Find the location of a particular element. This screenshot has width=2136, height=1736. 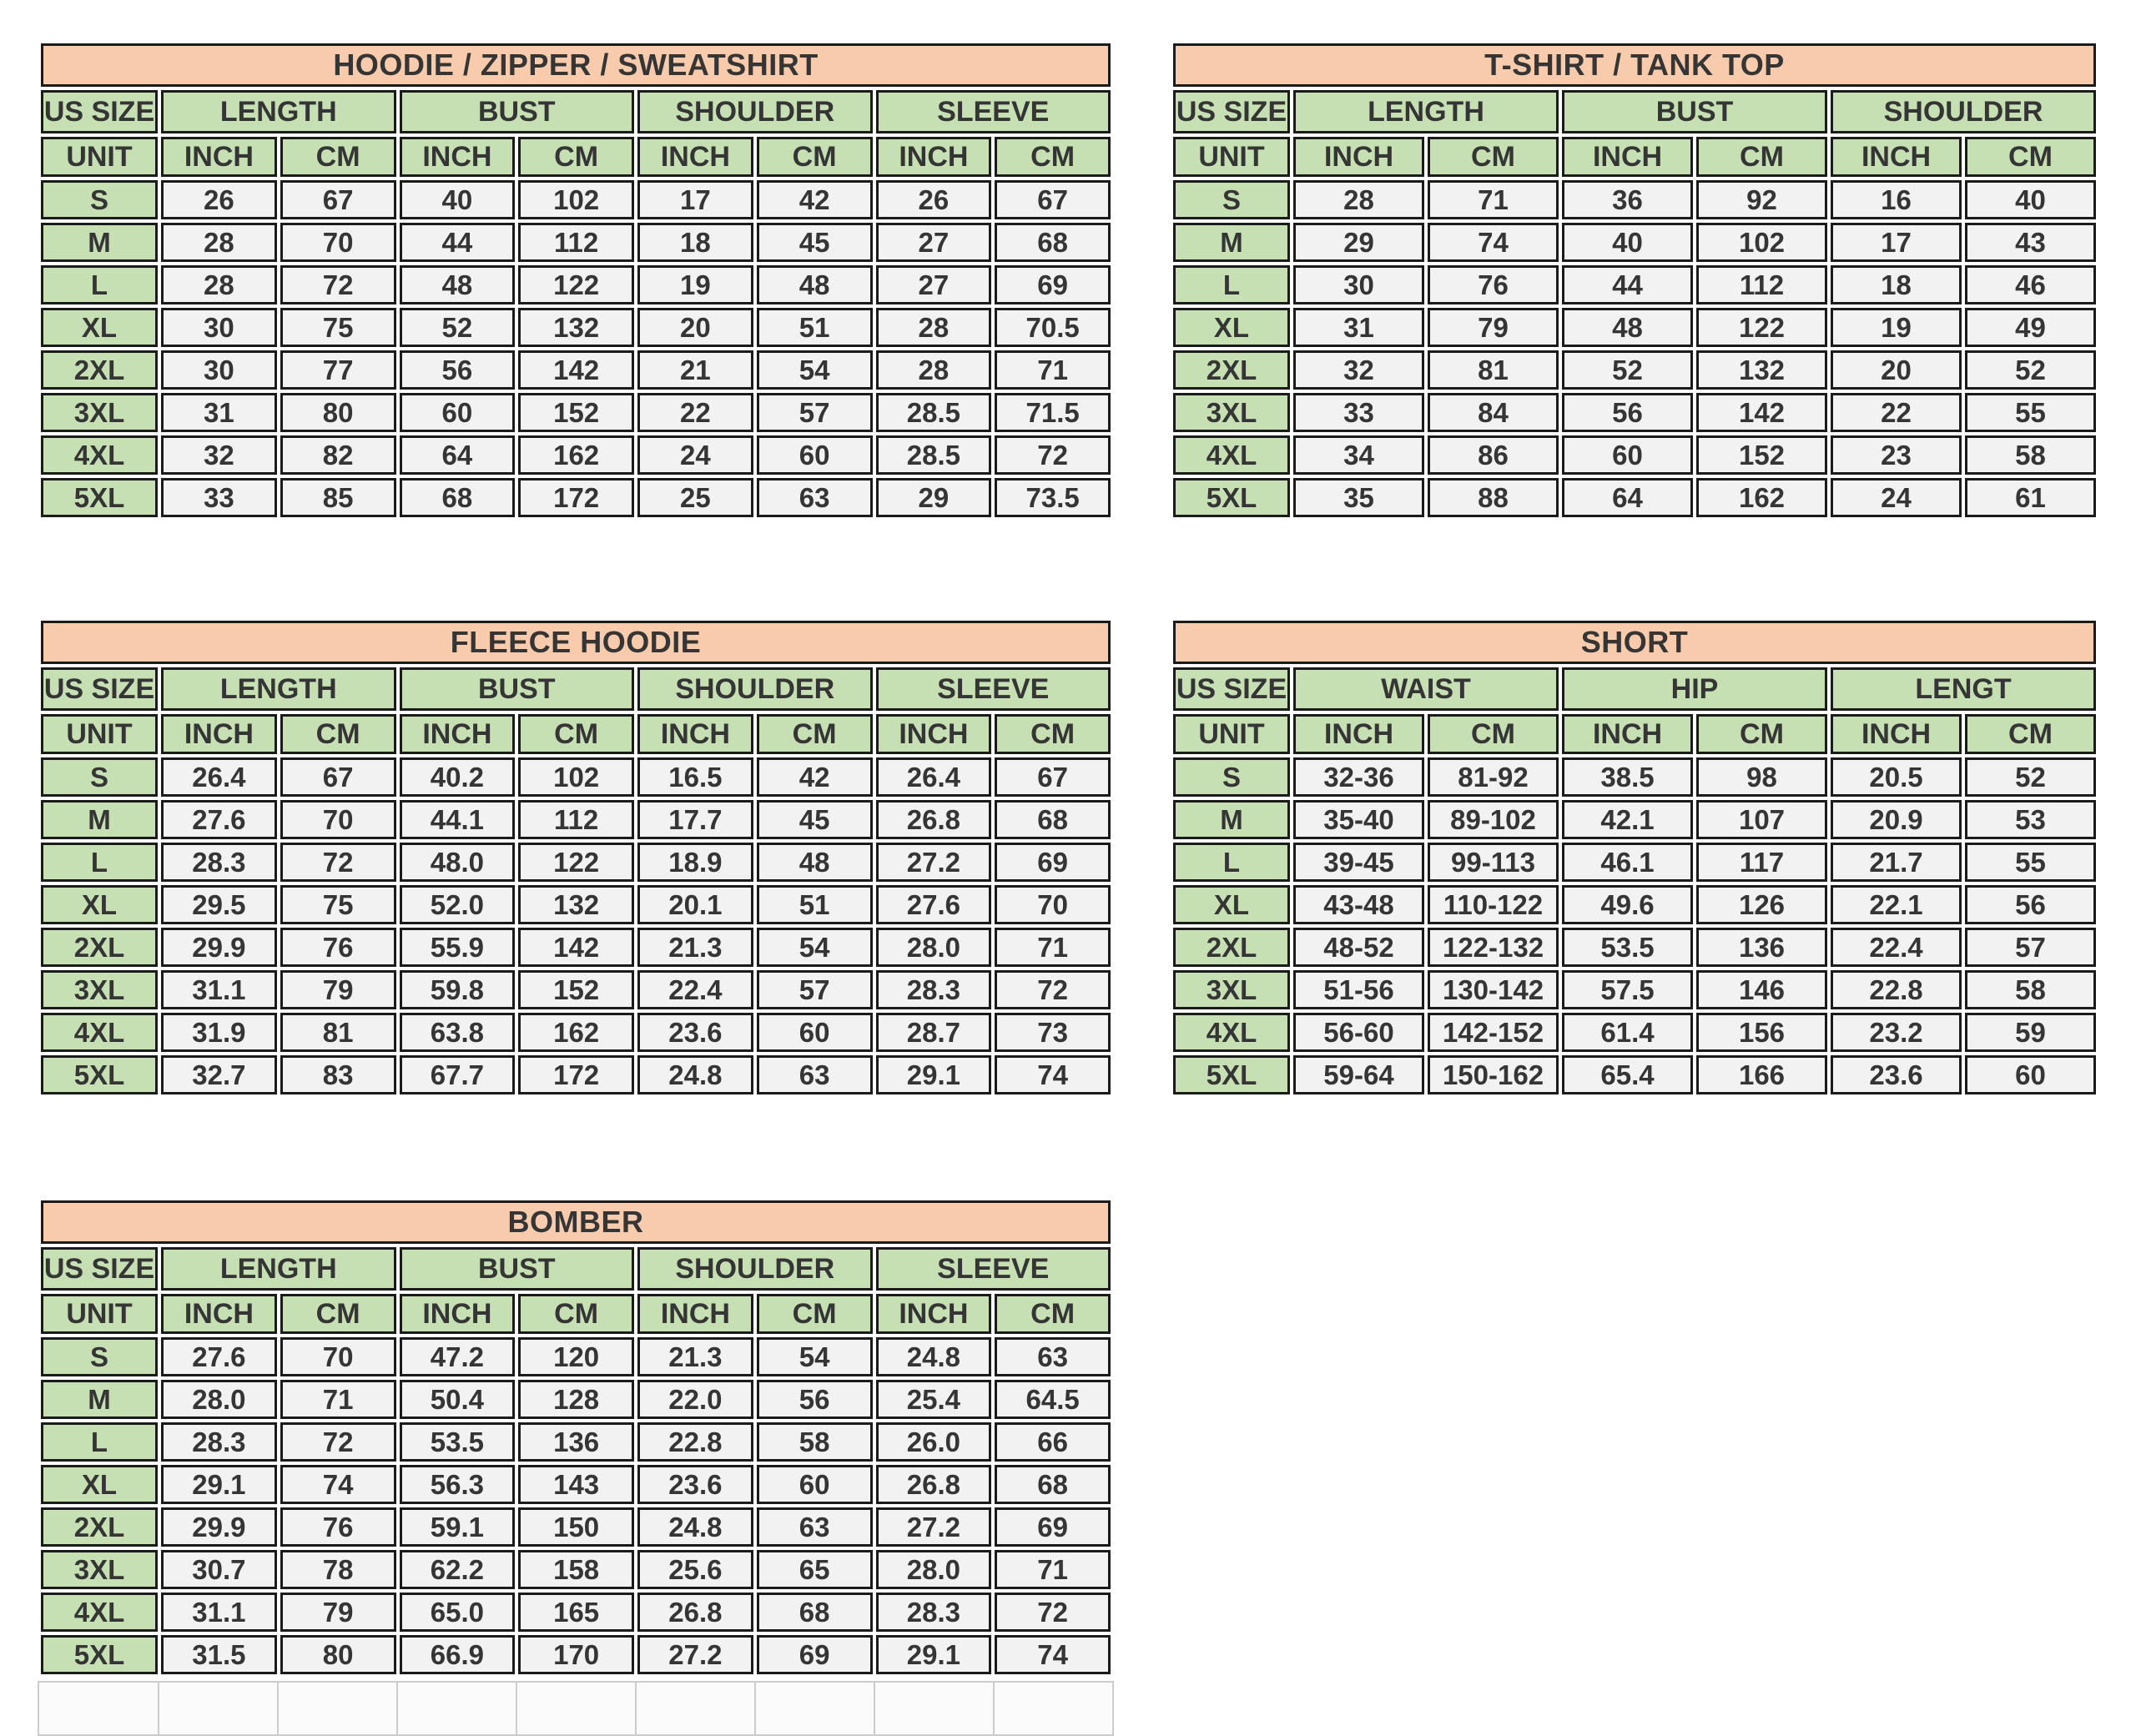

value-cell: 128 is located at coordinates (576, 1399).